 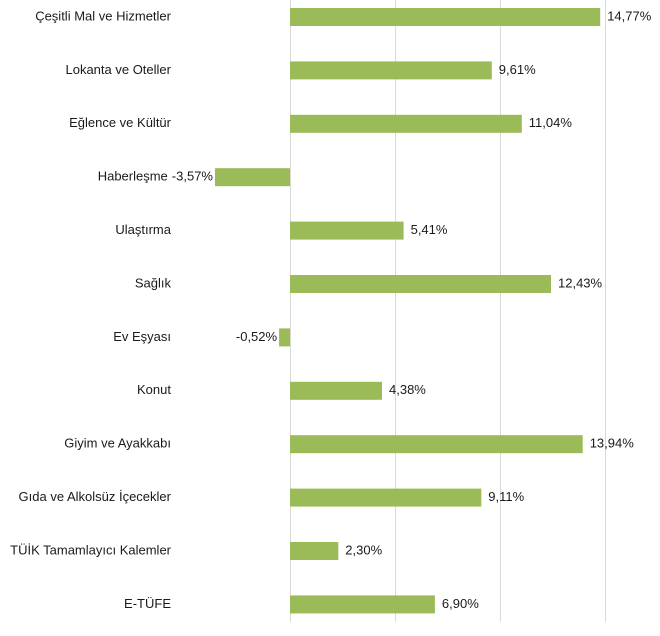 What do you see at coordinates (133, 176) in the screenshot?
I see `category-label-3: Haberleşme` at bounding box center [133, 176].